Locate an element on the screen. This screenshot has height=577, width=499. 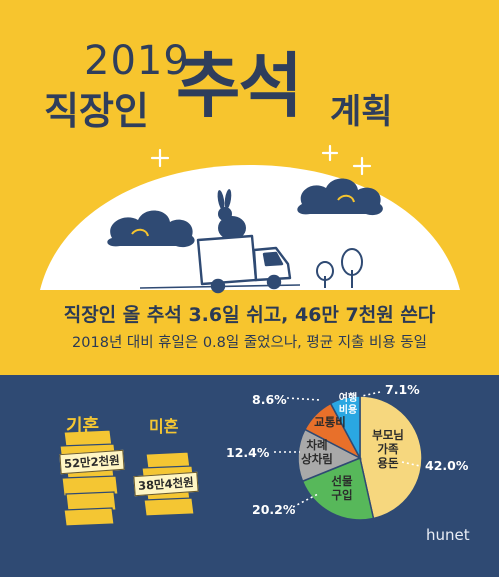
pie-chart is located at coordinates (360, 458).